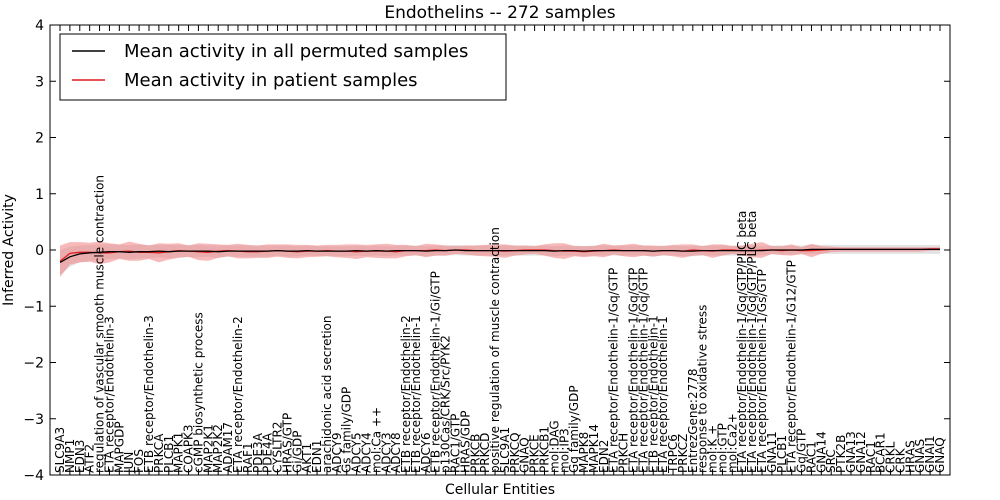 The height and width of the screenshot is (500, 1000). Describe the element at coordinates (584, 452) in the screenshot. I see `x-tick-label: MAPK8` at that location.